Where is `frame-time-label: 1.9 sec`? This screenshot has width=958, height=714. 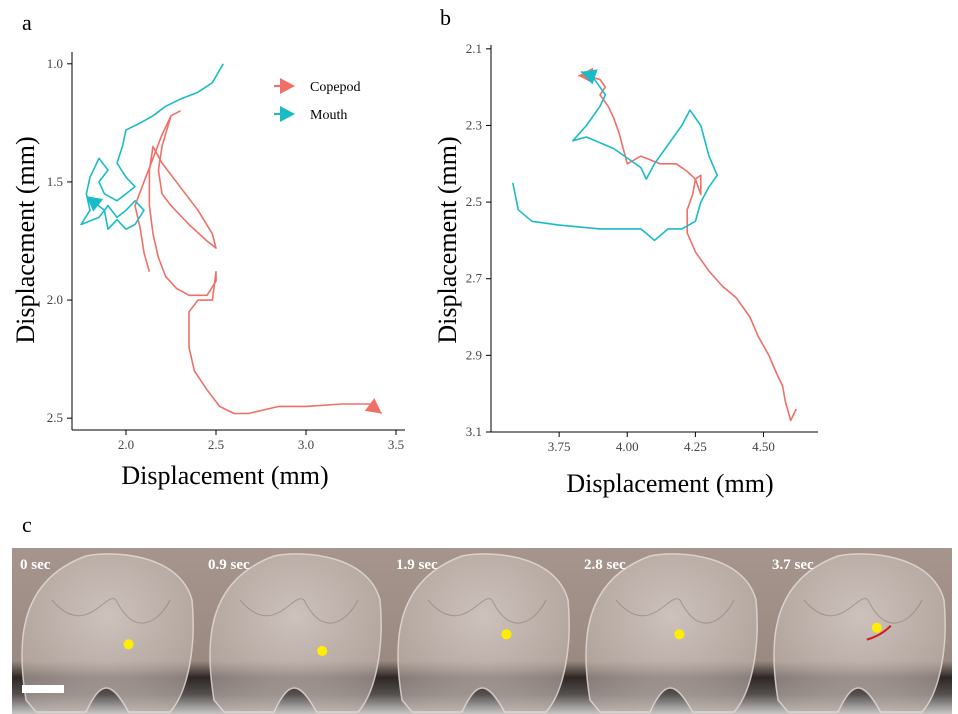
frame-time-label: 1.9 sec is located at coordinates (417, 565).